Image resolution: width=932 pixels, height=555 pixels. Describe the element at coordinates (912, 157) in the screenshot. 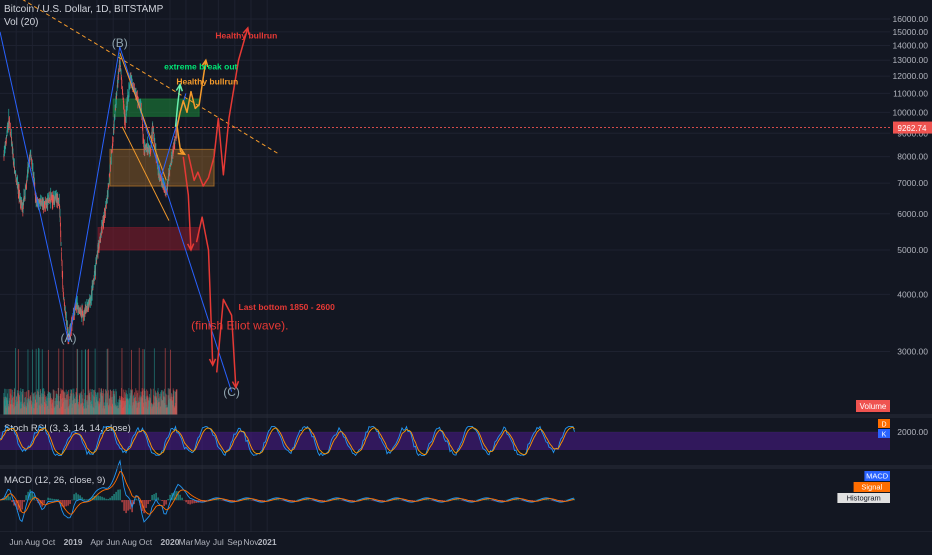

I see `y-tick-label: 8000.00` at that location.